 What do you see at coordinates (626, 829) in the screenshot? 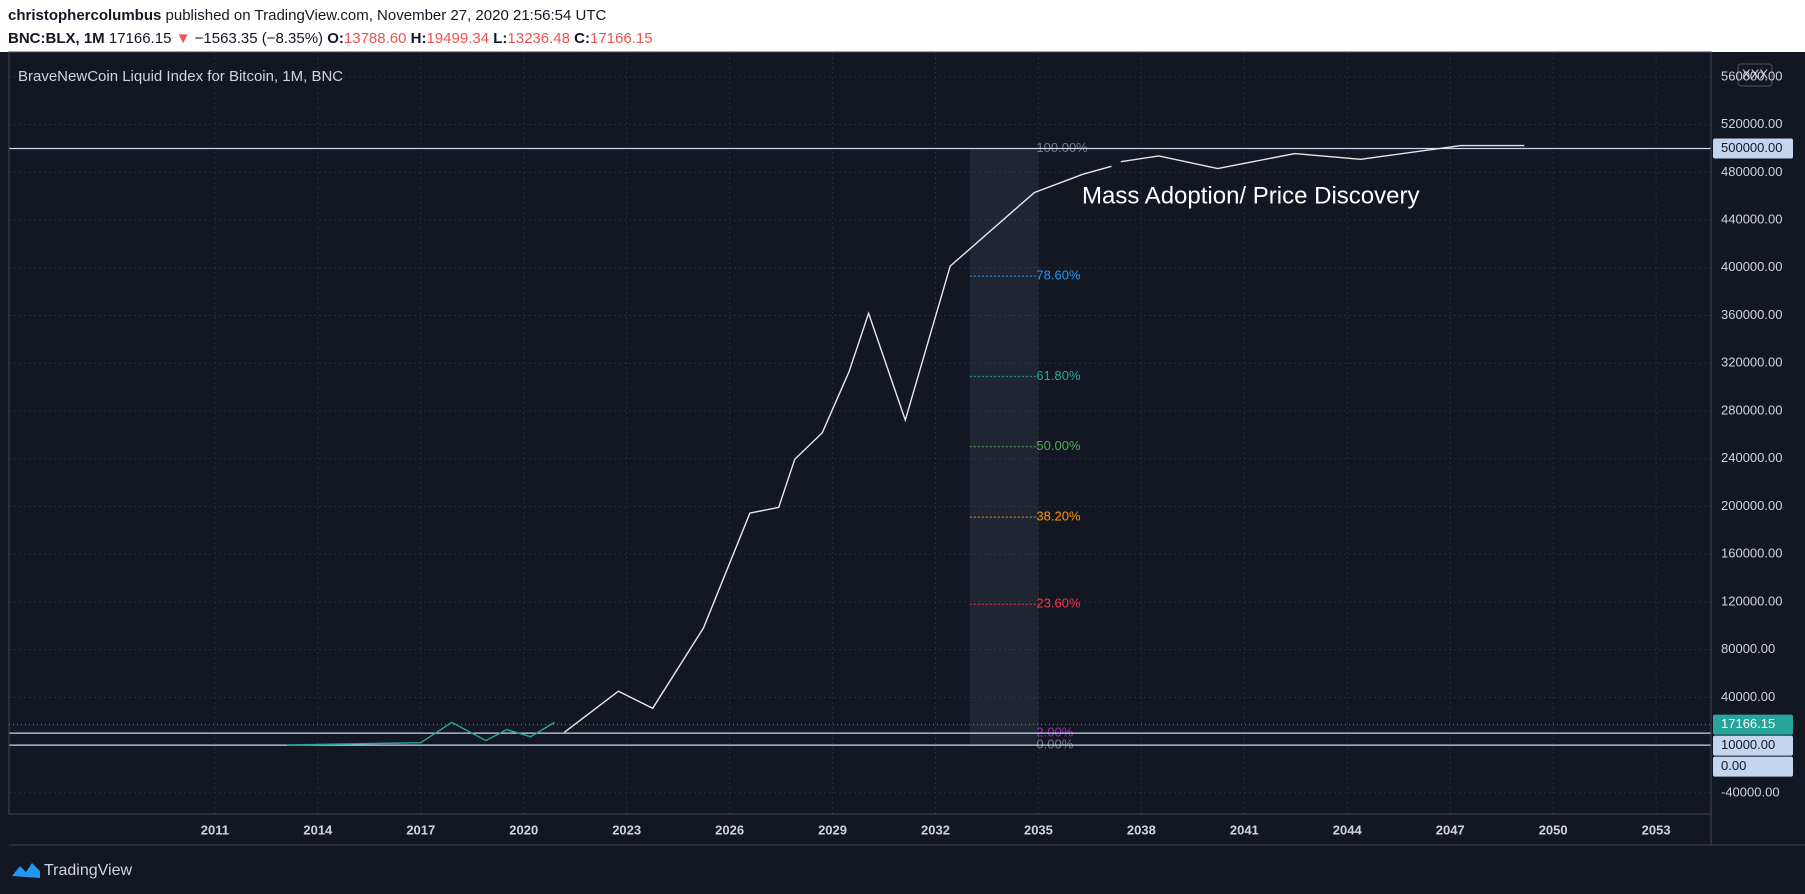
I see `x-tick-label: 2023` at bounding box center [626, 829].